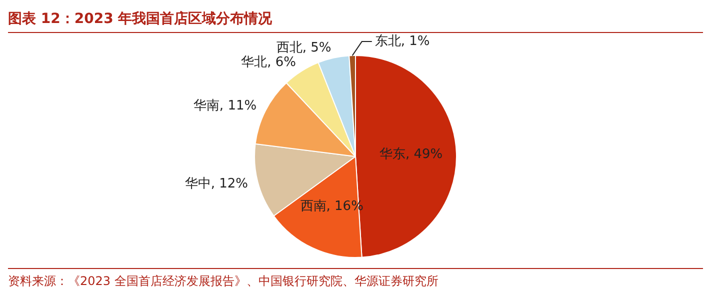 The width and height of the screenshot is (711, 303). What do you see at coordinates (268, 62) in the screenshot?
I see `slice-label: 华北, 6%` at bounding box center [268, 62].